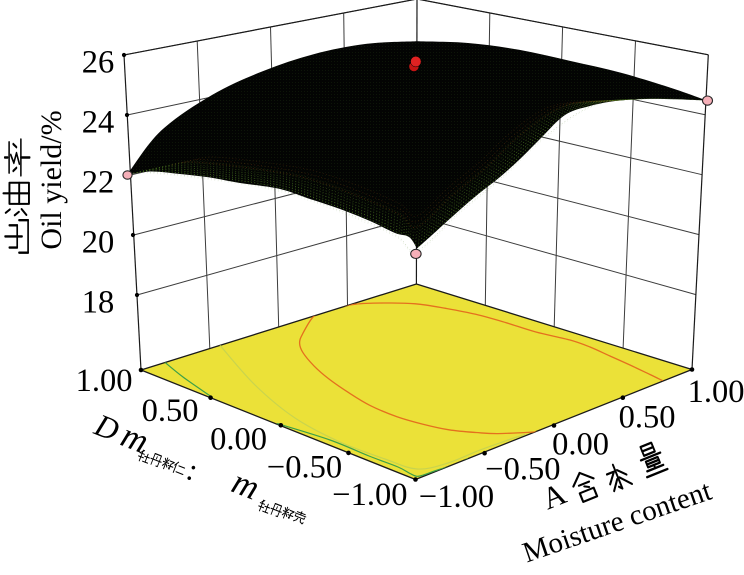 This screenshot has width=744, height=575. Describe the element at coordinates (98, 183) in the screenshot. I see `svg-text: 22` at that location.